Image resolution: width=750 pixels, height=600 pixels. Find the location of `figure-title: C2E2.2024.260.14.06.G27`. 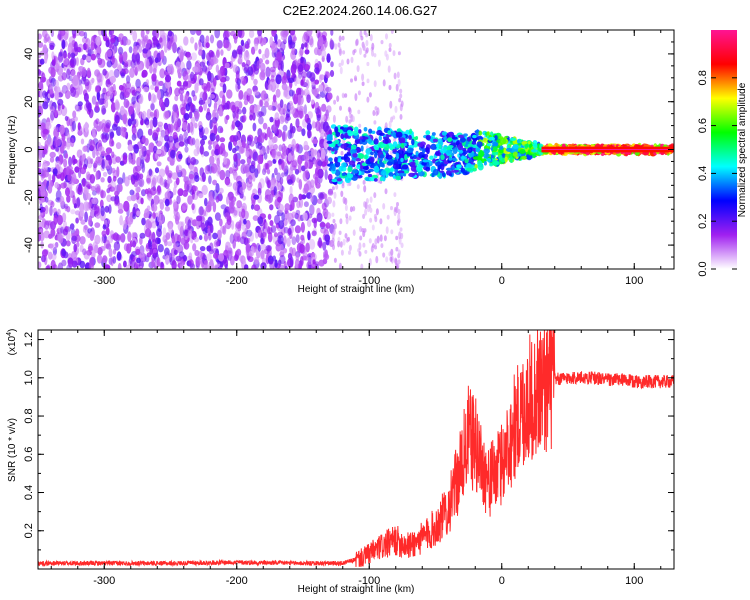

figure-title: C2E2.2024.260.14.06.G27 is located at coordinates (360, 10).